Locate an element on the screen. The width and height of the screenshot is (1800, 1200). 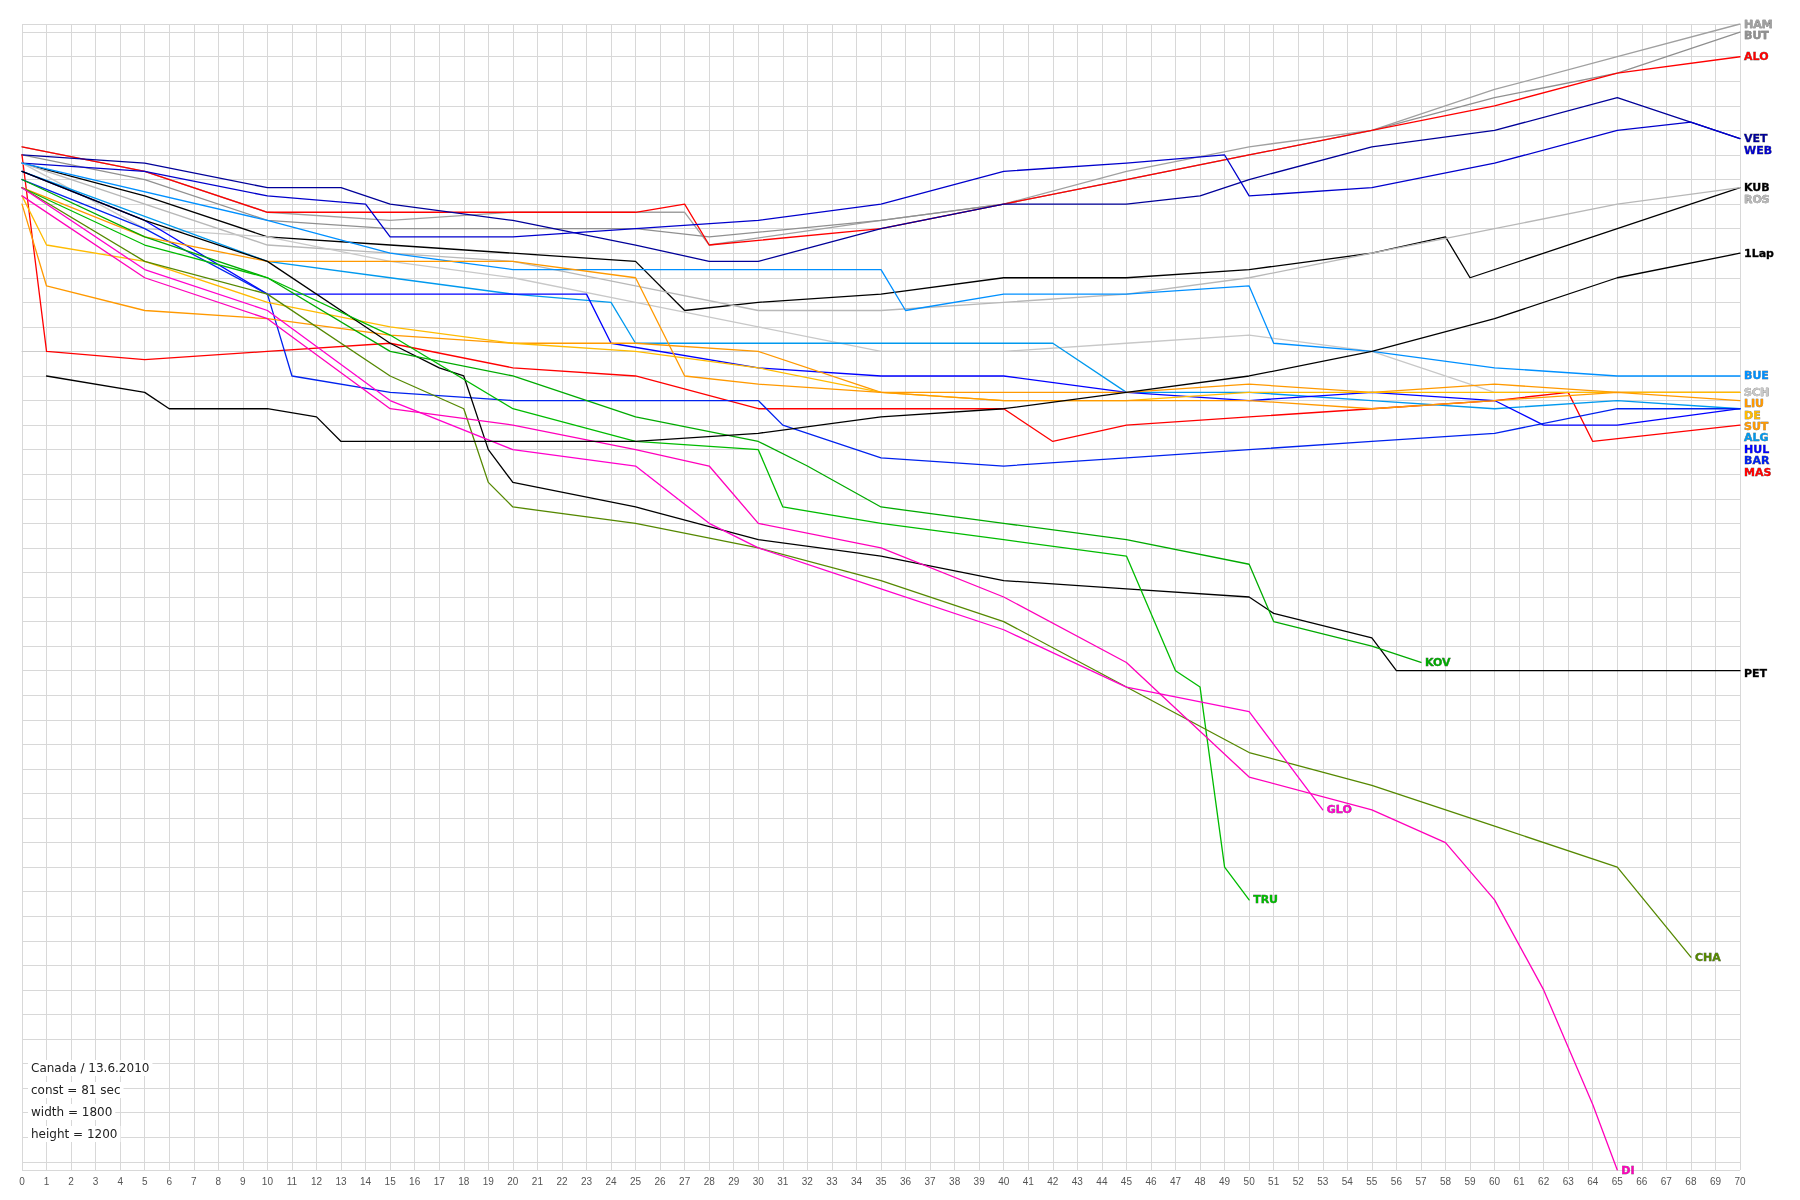
x-tick-label: 53 is located at coordinates (1323, 1181).